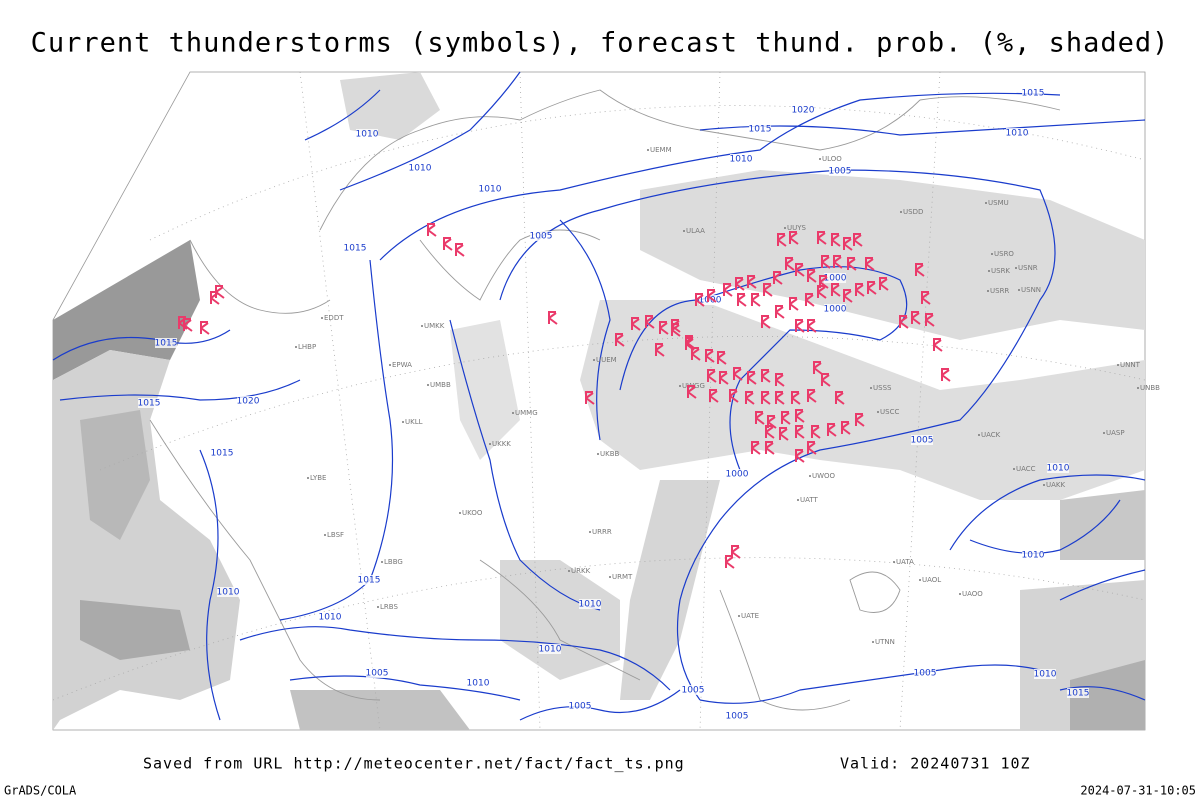  What do you see at coordinates (1004, 254) in the screenshot?
I see `station-label: USRO` at bounding box center [1004, 254].